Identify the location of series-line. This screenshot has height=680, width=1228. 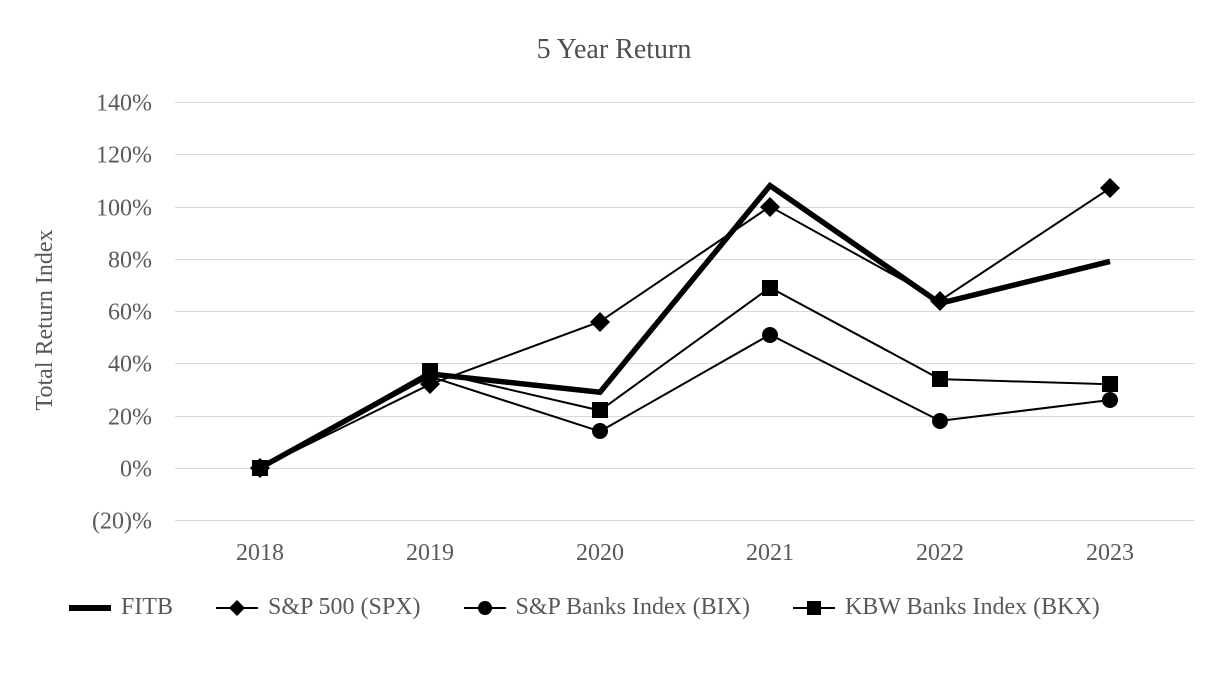
(685, 401).